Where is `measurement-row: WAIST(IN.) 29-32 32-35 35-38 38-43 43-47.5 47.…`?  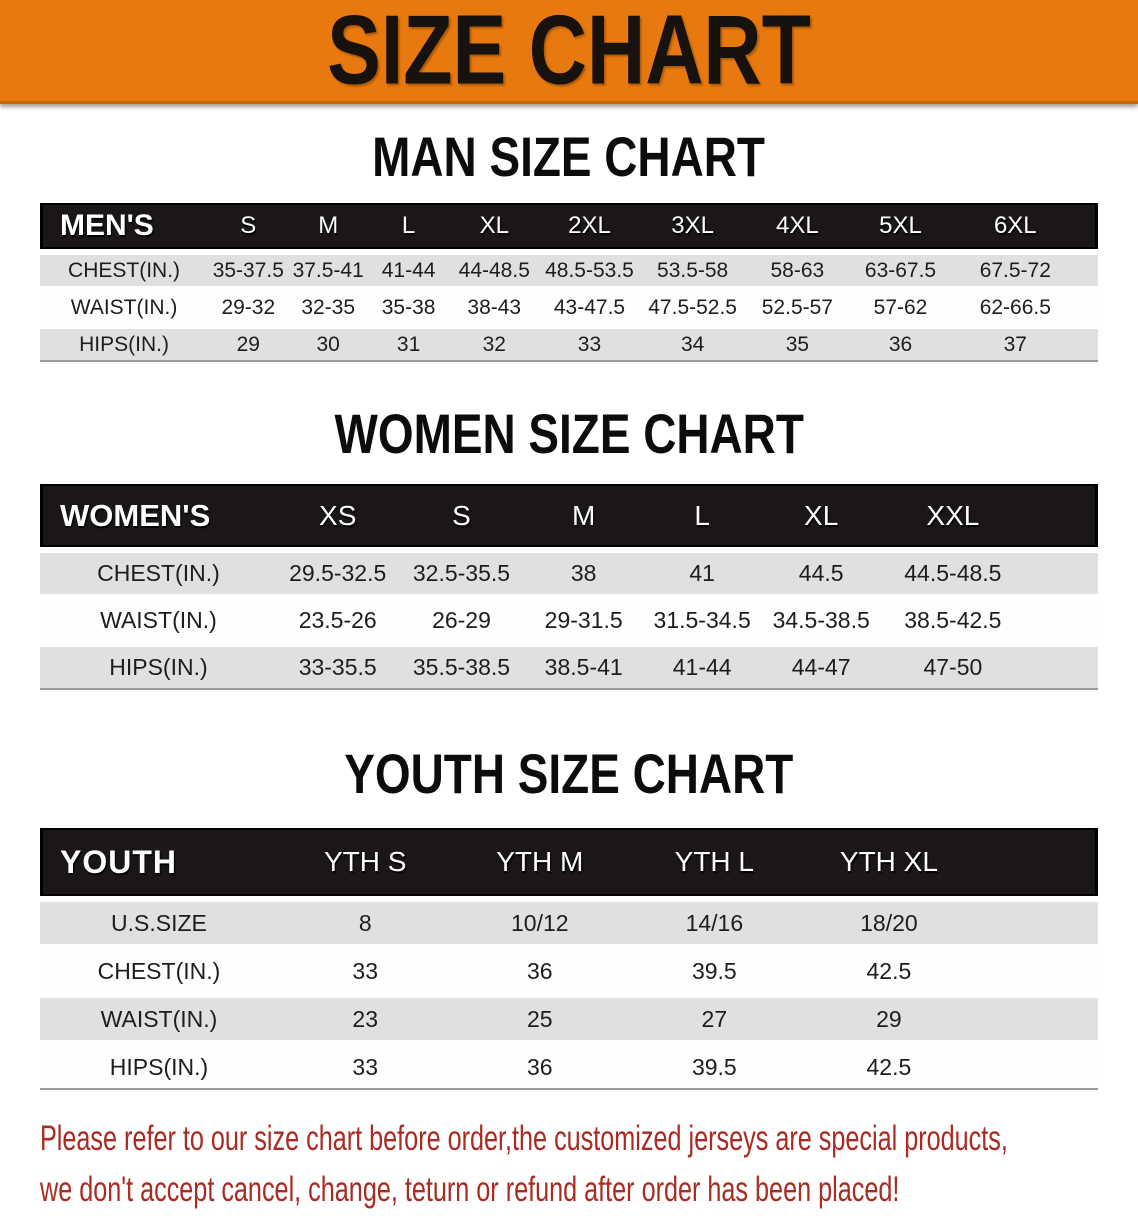
measurement-row: WAIST(IN.) 29-32 32-35 35-38 38-43 43-47.5 47.… is located at coordinates (569, 307).